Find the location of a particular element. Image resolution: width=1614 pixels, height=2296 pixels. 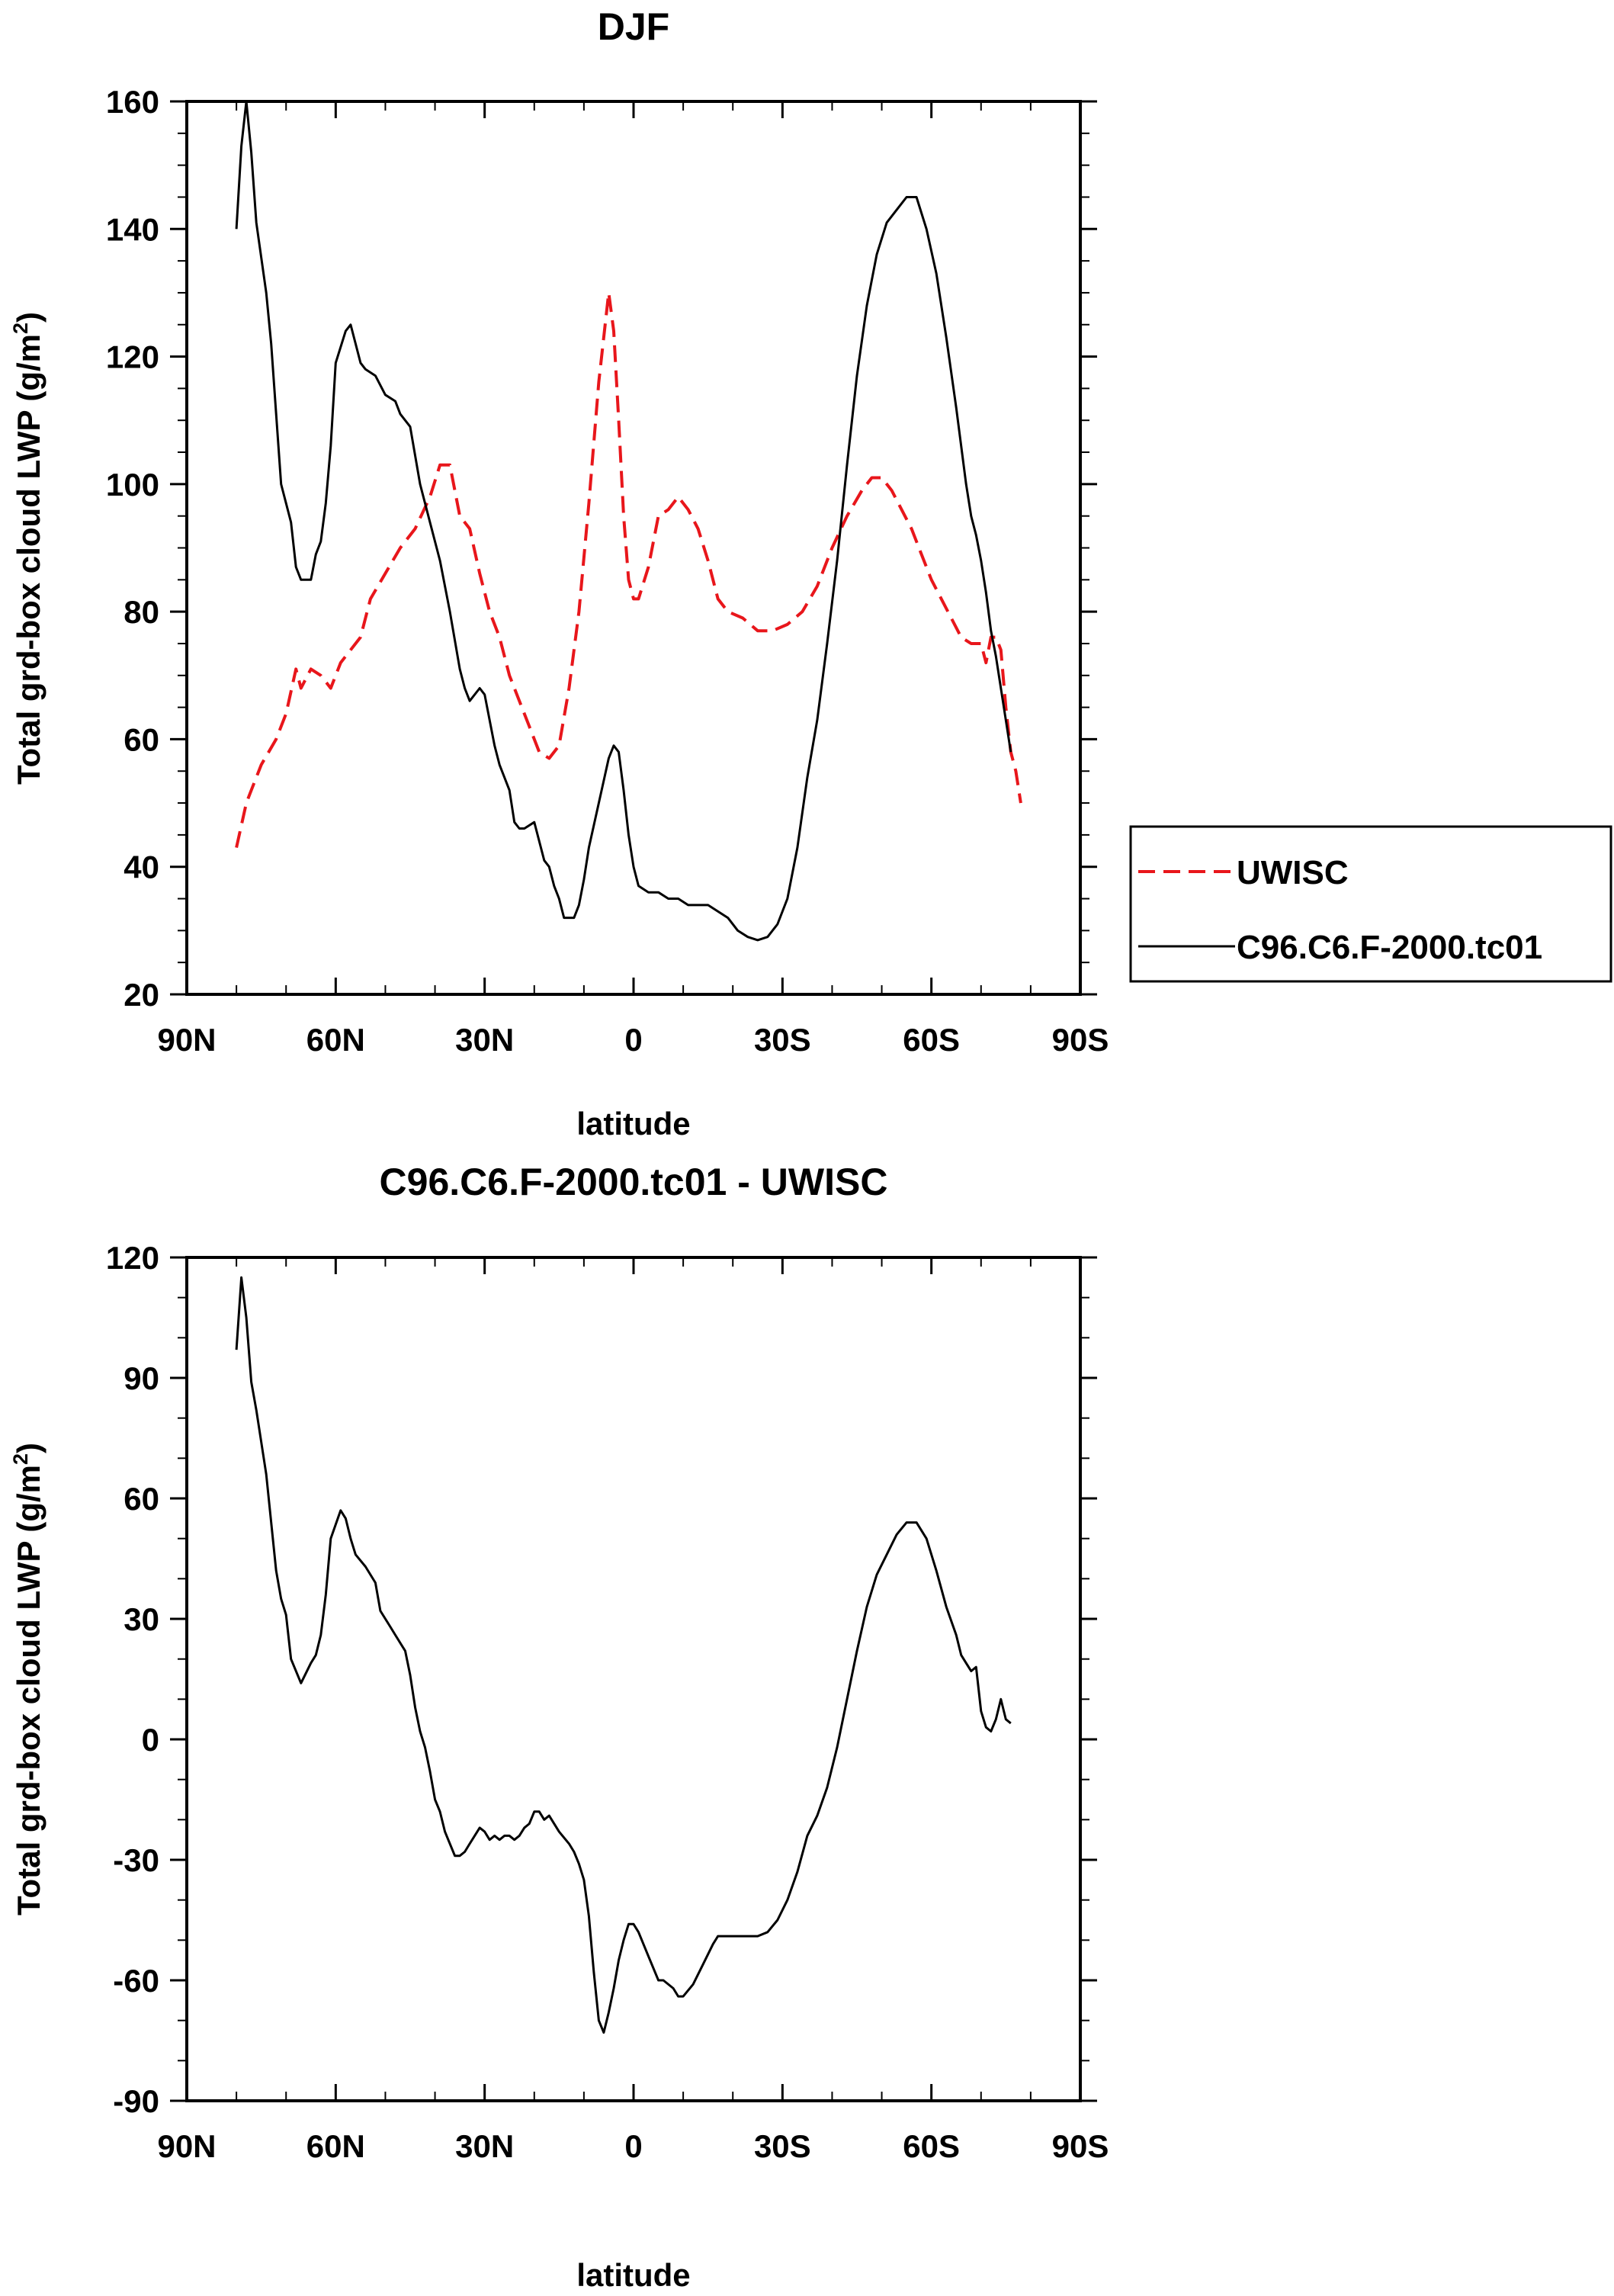

chart-title-top: DJF is located at coordinates (633, 26).